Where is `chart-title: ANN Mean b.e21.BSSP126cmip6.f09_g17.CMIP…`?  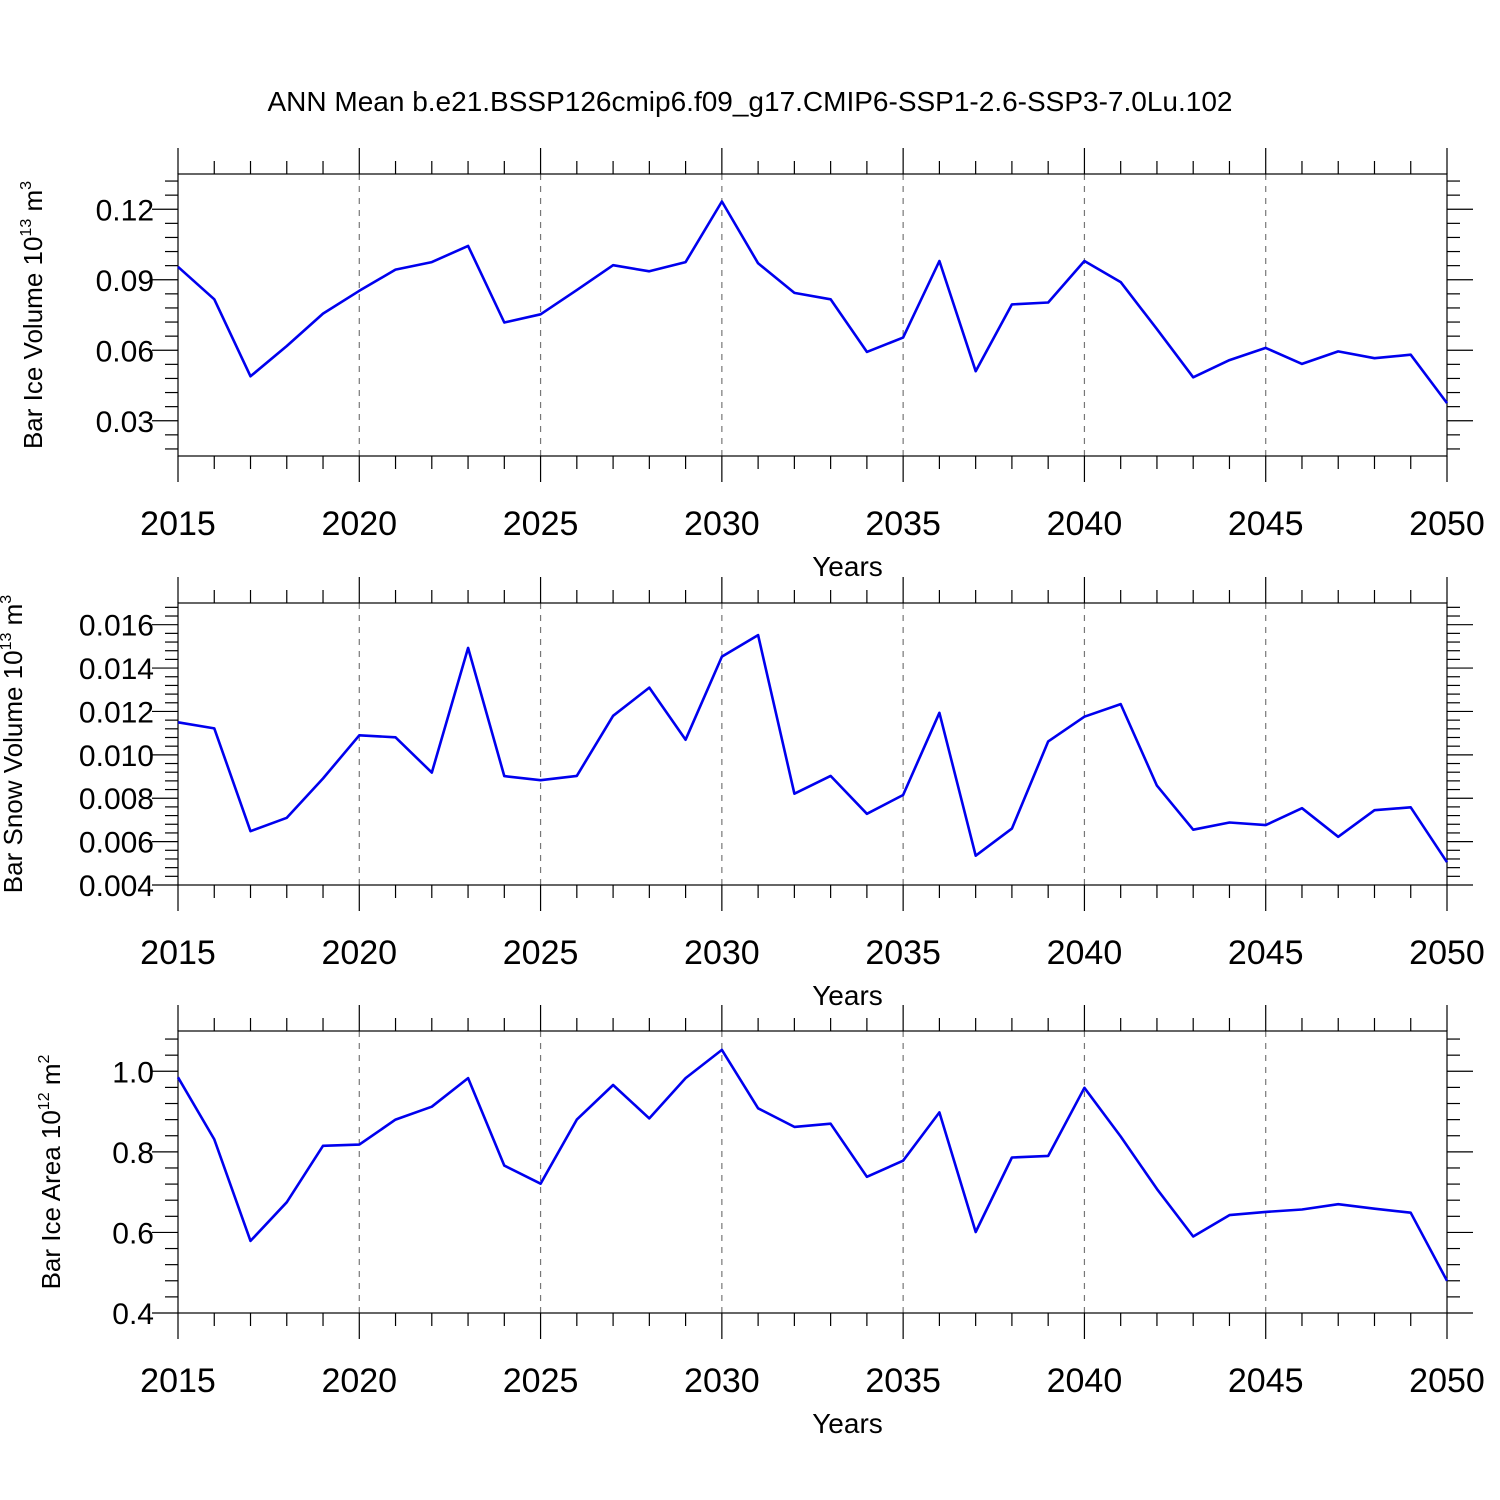
chart-title: ANN Mean b.e21.BSSP126cmip6.f09_g17.CMIP… is located at coordinates (749, 101).